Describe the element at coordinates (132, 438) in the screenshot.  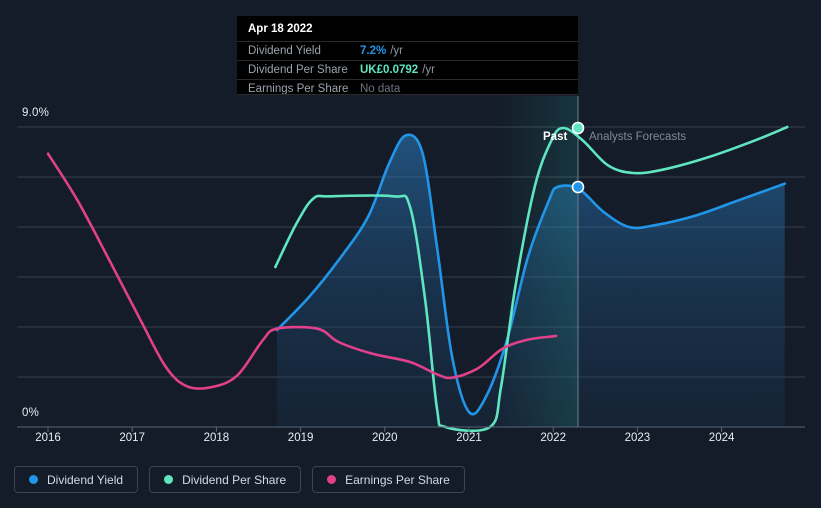
I see `x-axis-label-2017: 2017` at that location.